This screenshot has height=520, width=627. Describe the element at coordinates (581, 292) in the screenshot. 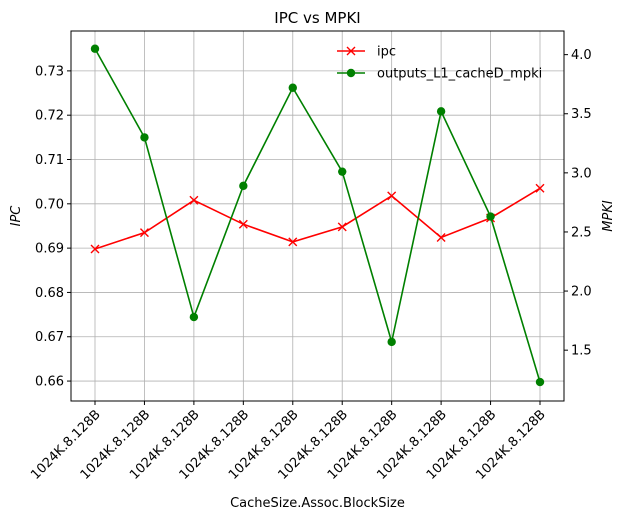

I see `y2-tick-label: 2.0` at that location.